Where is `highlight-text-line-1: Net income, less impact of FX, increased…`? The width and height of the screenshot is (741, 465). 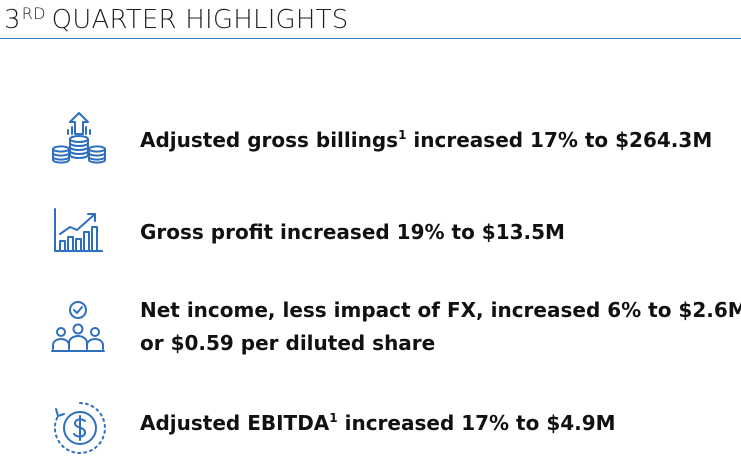 highlight-text-line-1: Net income, less impact of FX, increased… is located at coordinates (440, 310).